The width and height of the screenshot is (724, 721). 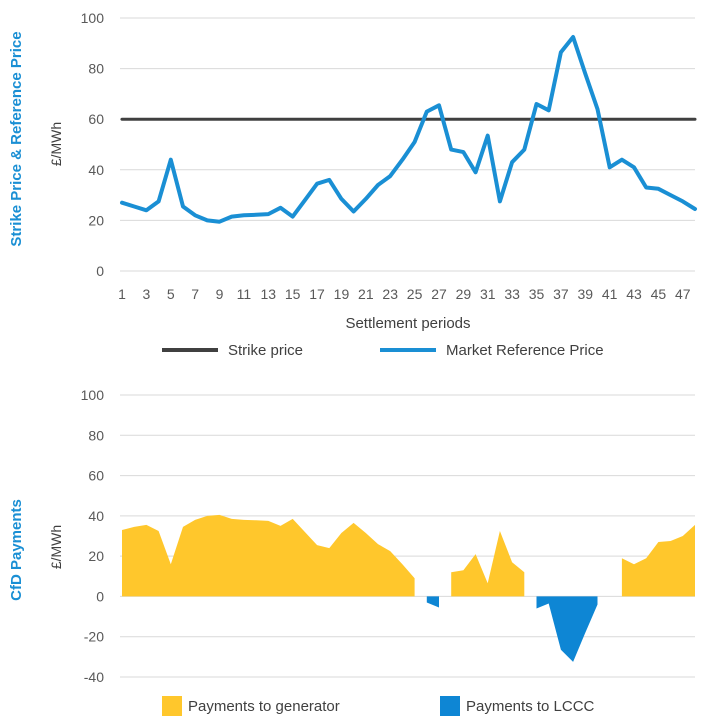 I want to click on x-tick-label: 27, so click(x=439, y=294).